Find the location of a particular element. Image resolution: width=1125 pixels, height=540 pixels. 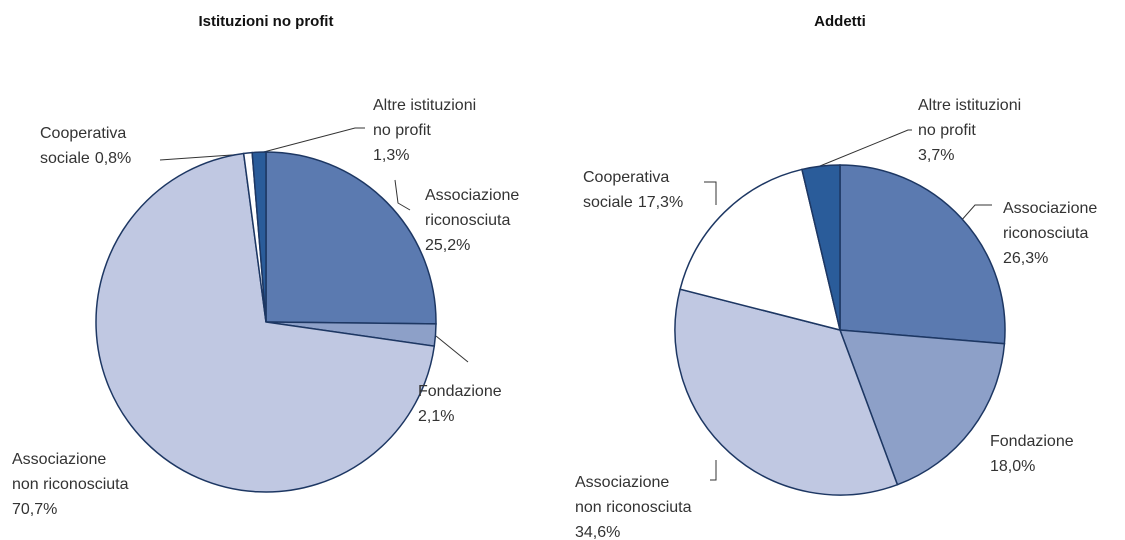

chart-title: Addetti is located at coordinates (840, 21).